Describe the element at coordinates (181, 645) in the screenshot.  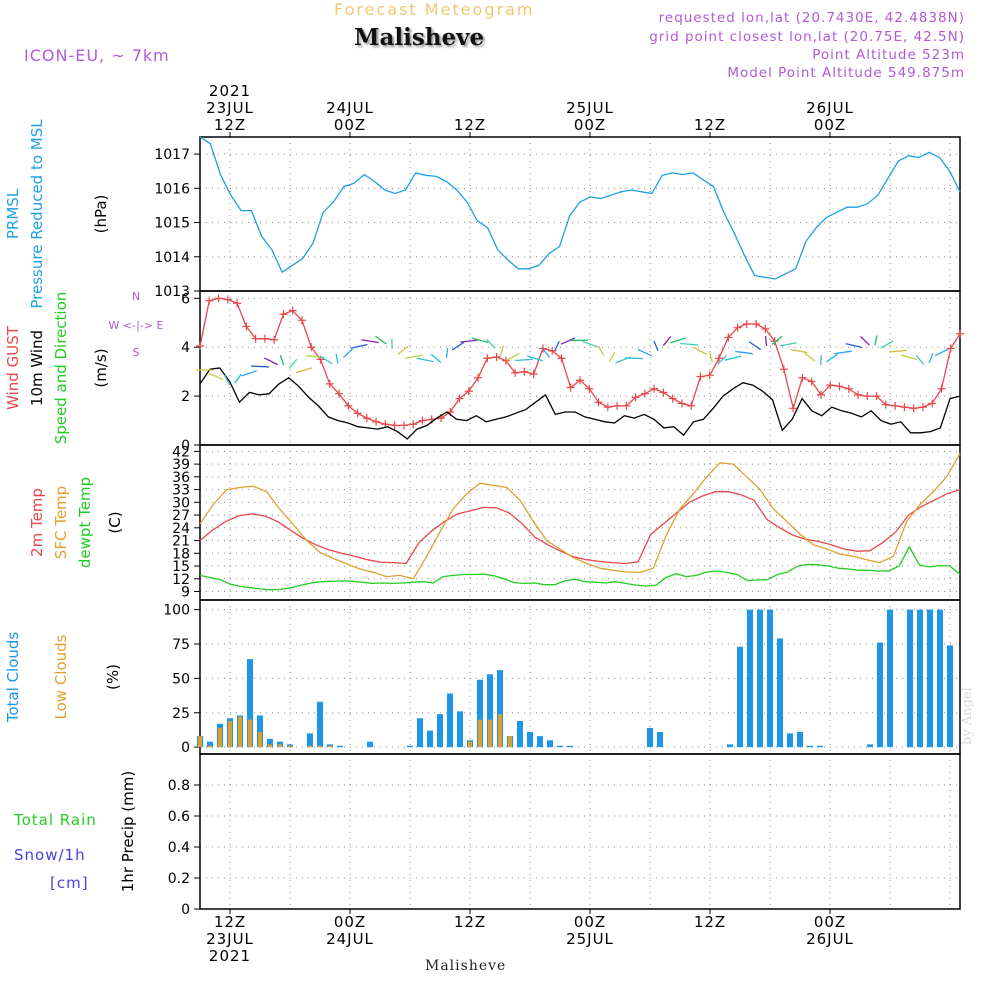
I see `y-tick-label: 75` at that location.